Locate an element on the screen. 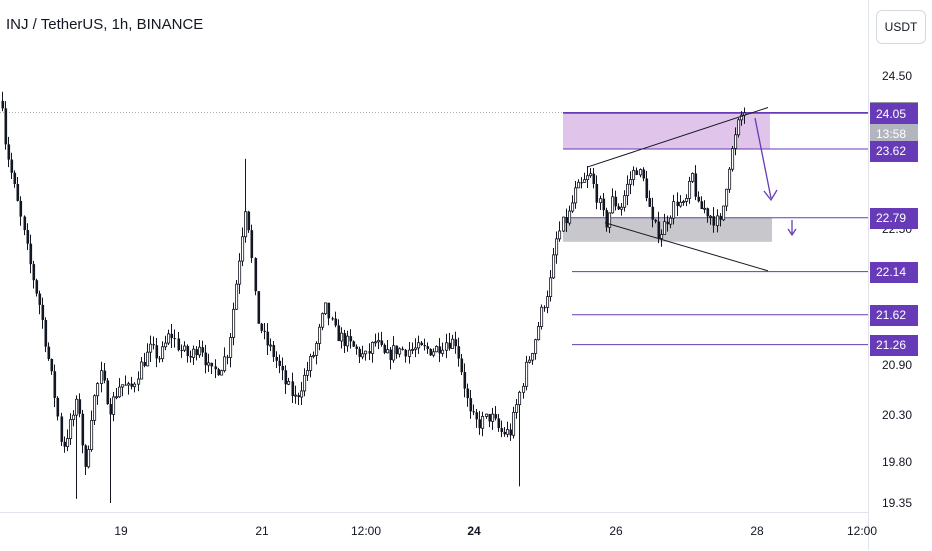  level-price-badge: 23.62 is located at coordinates (894, 151).